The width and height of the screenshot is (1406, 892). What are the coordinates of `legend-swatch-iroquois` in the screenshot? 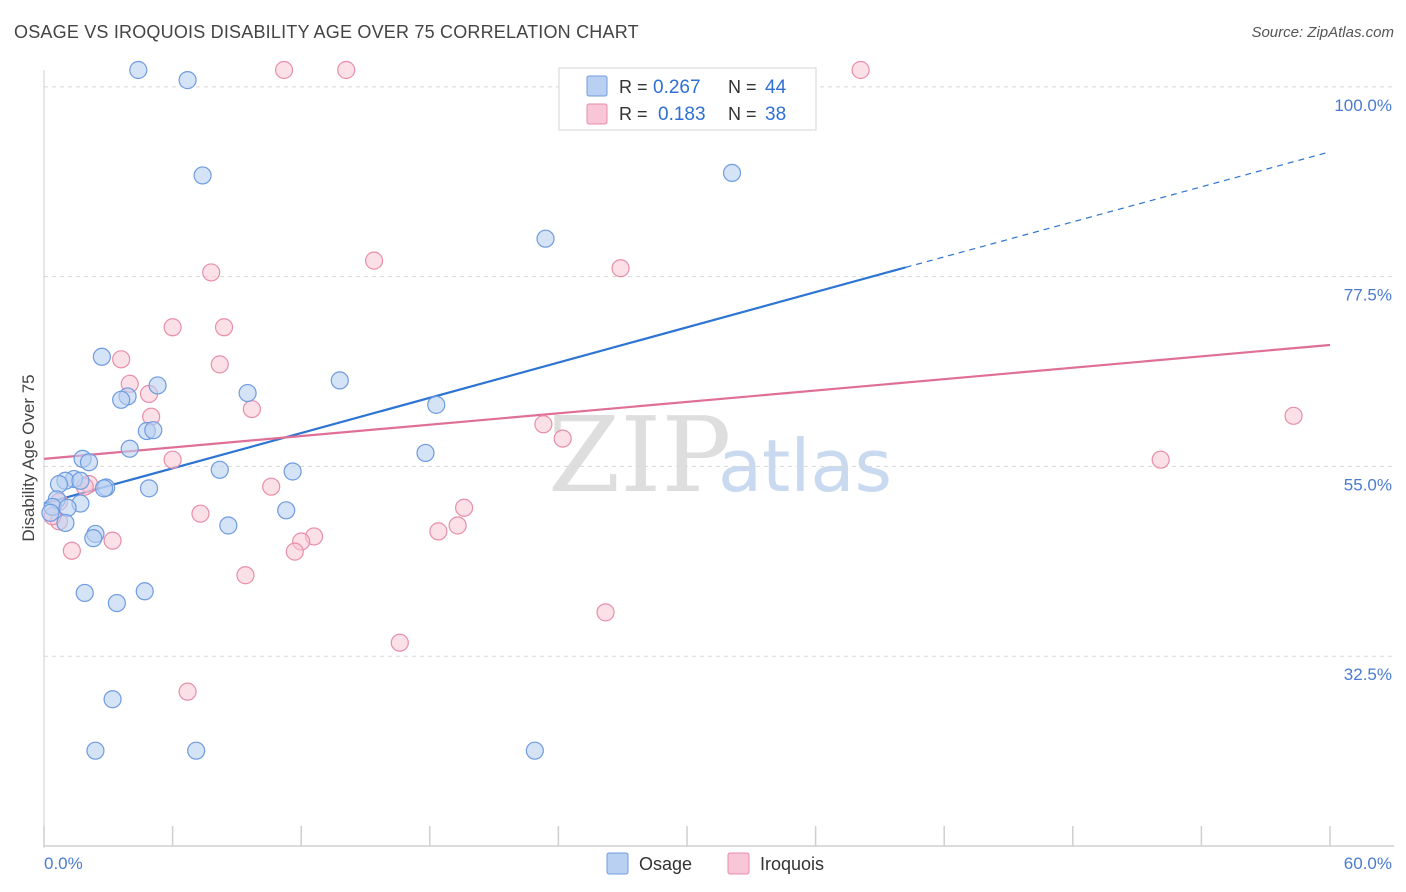 It's located at (597, 114).